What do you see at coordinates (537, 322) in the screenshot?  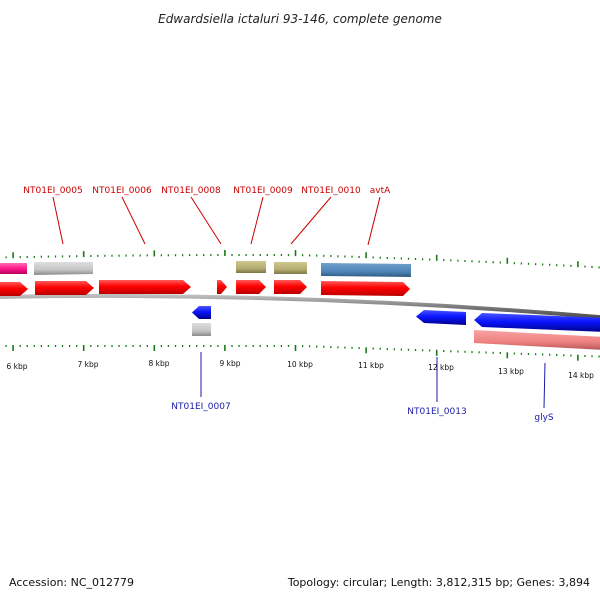 I see `reverse-cds-glyS` at bounding box center [537, 322].